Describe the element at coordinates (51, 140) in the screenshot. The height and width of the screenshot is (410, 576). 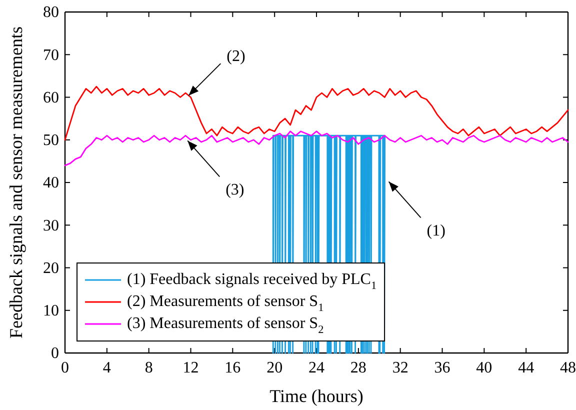
I see `y-tick-label: 50` at that location.